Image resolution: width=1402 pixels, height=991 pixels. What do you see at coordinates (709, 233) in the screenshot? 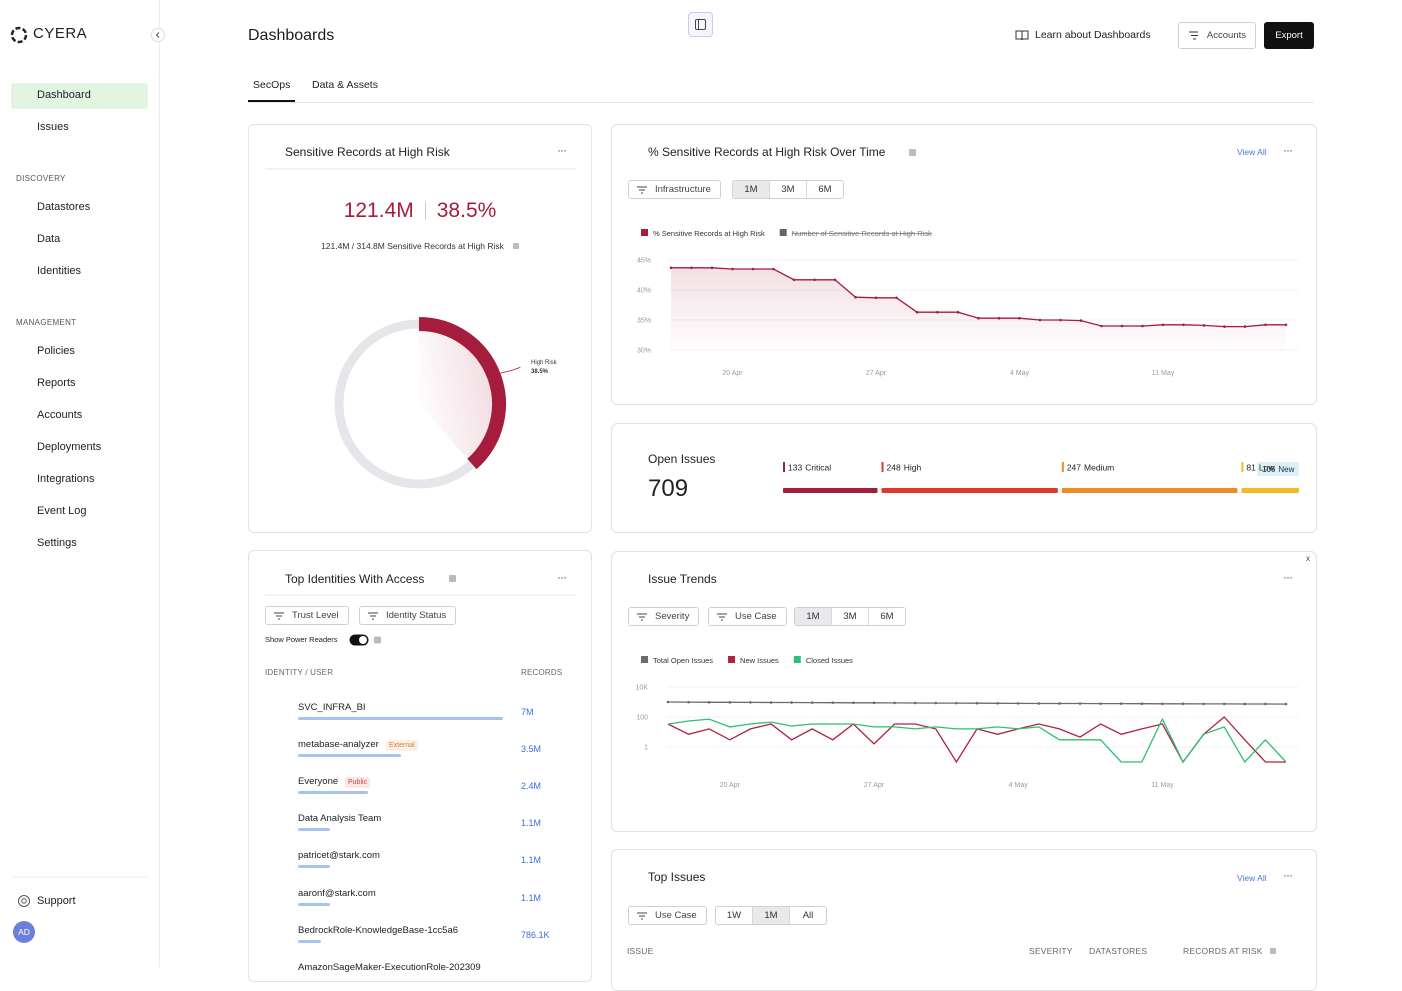
I see `legend-label: % Sensitive Records at High Risk` at bounding box center [709, 233].